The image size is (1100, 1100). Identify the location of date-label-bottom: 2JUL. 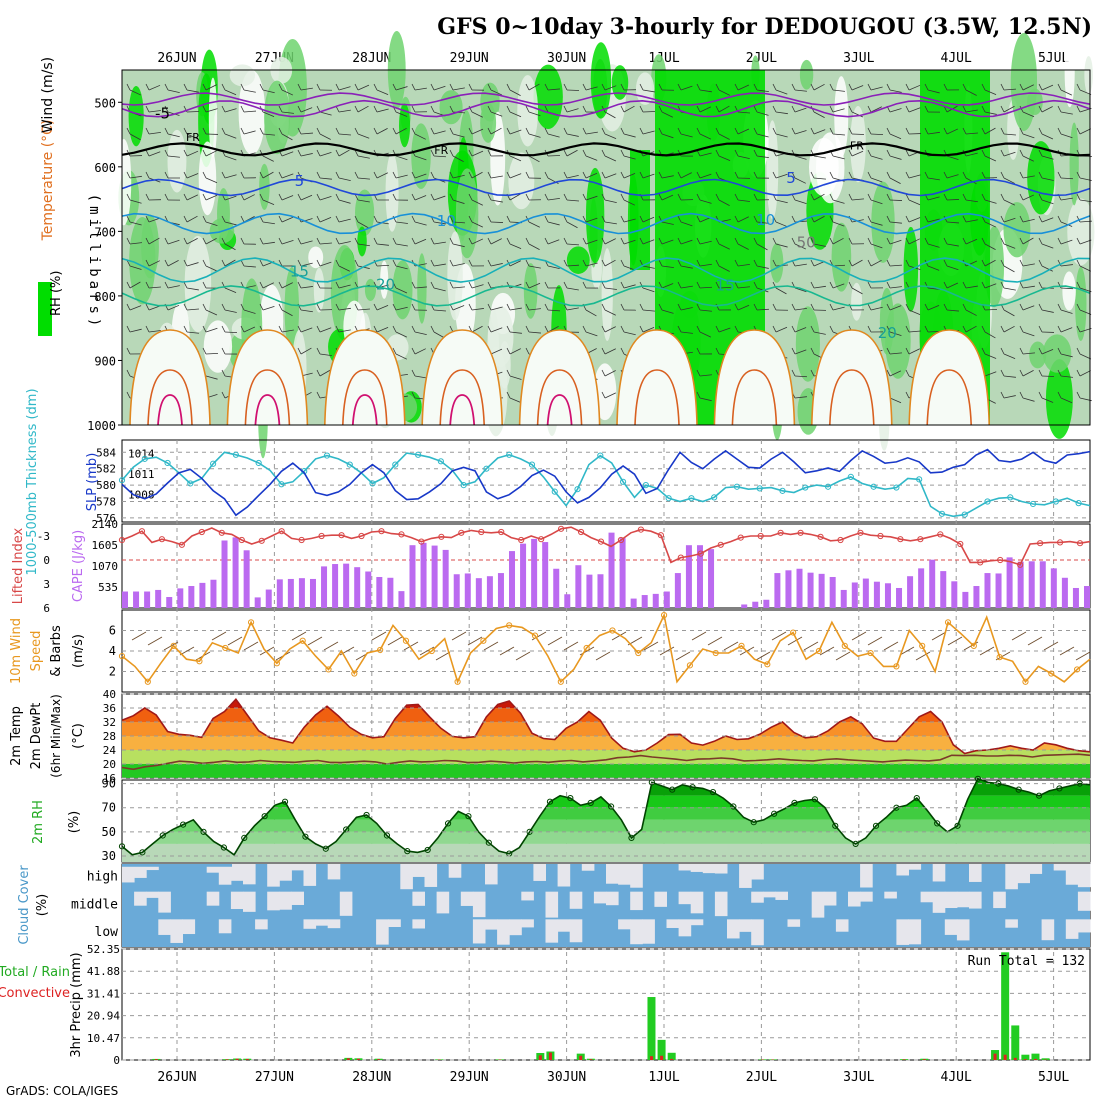
(761, 1077).